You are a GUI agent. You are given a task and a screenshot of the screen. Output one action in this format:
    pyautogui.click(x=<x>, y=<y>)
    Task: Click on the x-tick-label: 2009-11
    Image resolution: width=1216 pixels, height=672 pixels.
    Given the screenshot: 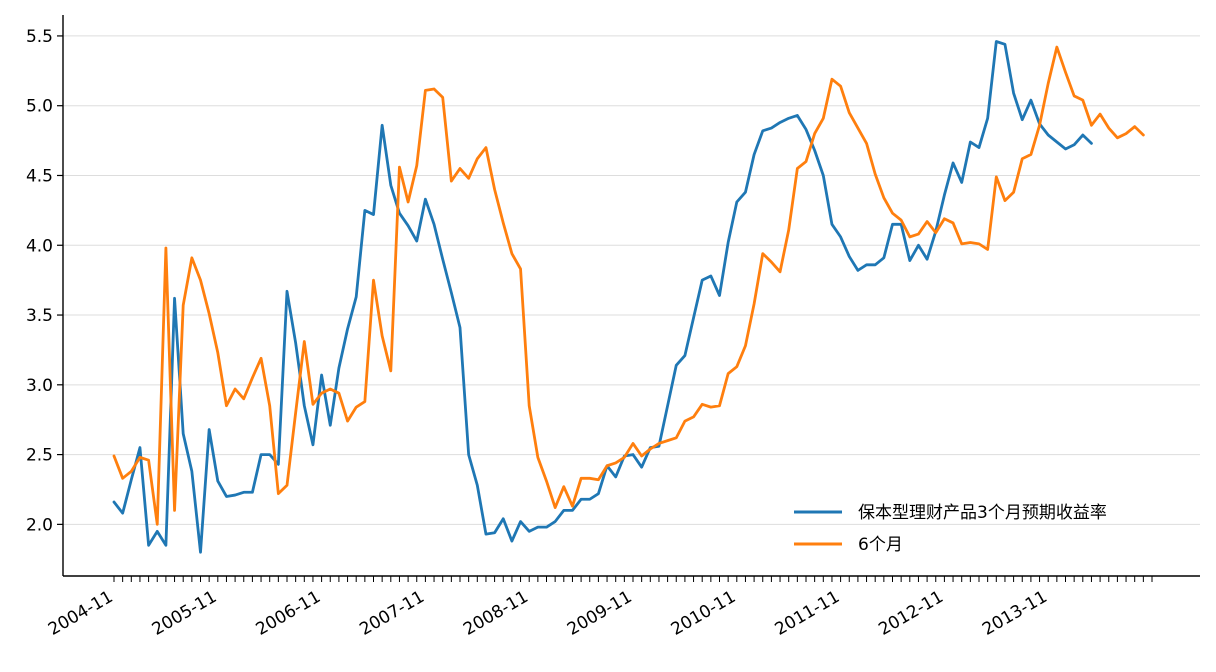 What is the action you would take?
    pyautogui.click(x=600, y=613)
    